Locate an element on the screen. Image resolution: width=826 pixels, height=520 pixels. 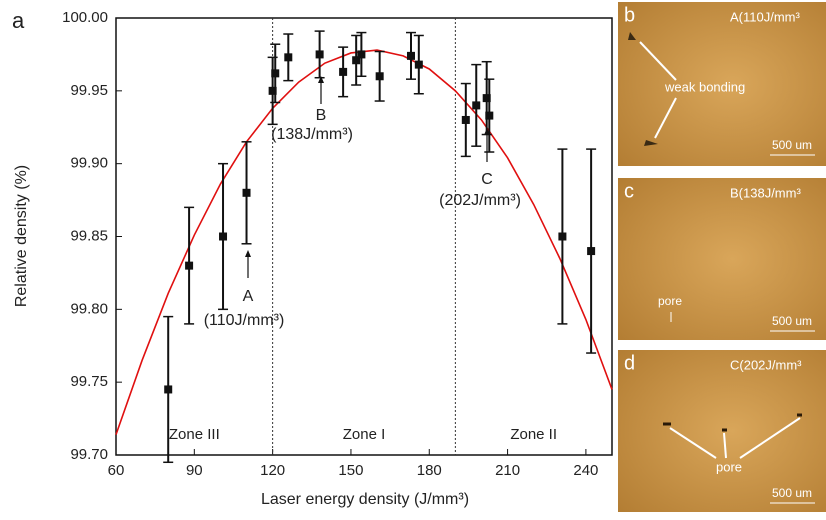
y-tick-label: 99.85 is located at coordinates (89, 235).